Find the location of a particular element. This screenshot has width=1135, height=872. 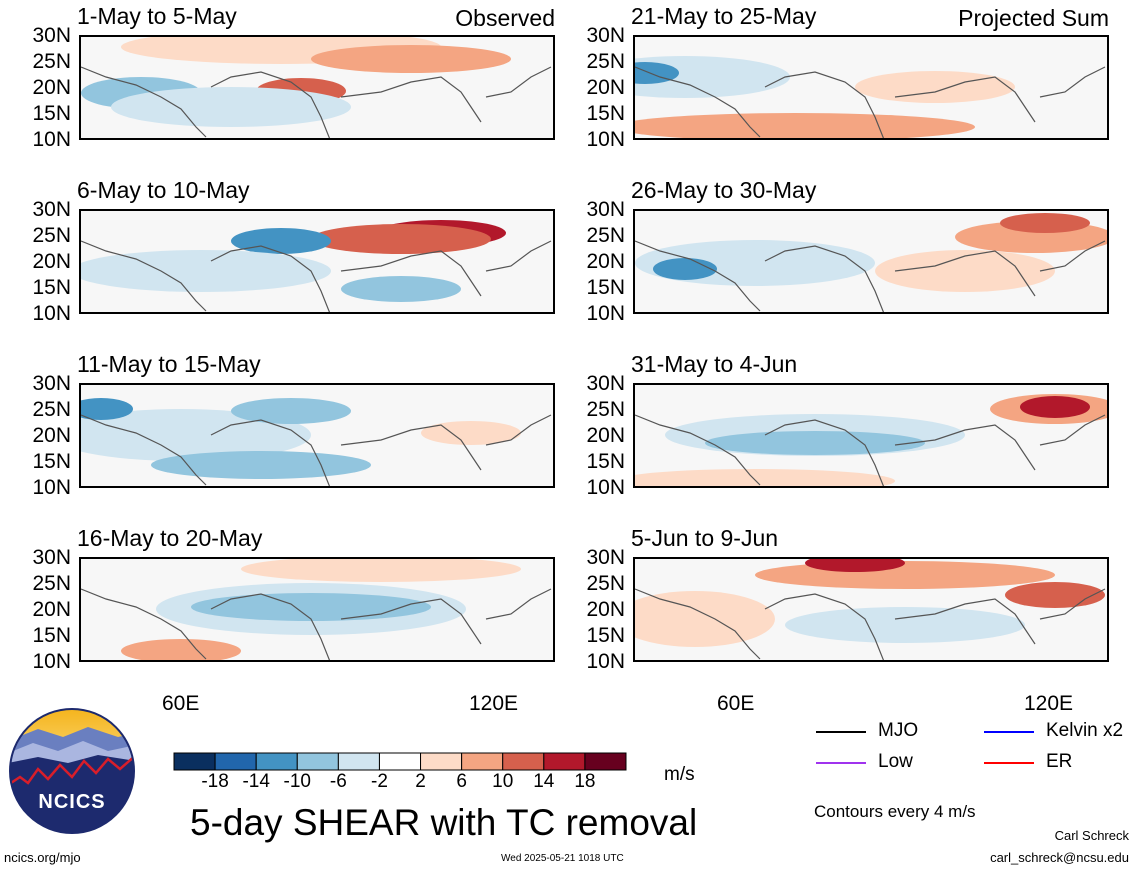

legend-label: ER is located at coordinates (1059, 761).